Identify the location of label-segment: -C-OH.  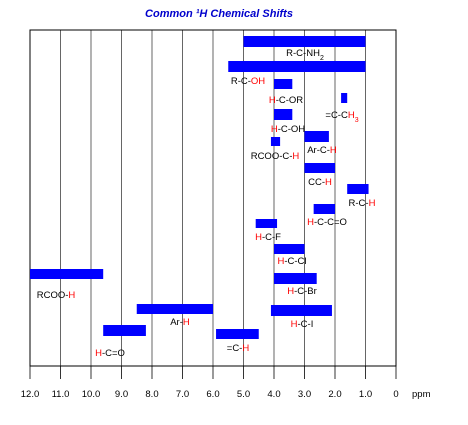
(292, 129).